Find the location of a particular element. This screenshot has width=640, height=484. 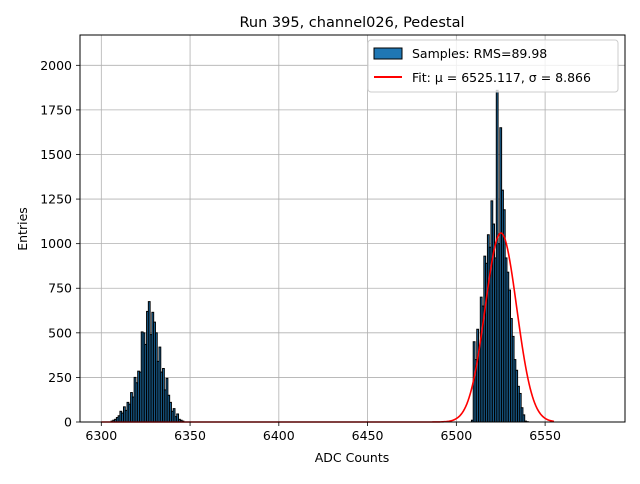

x-tick-label: 6550 is located at coordinates (545, 435).